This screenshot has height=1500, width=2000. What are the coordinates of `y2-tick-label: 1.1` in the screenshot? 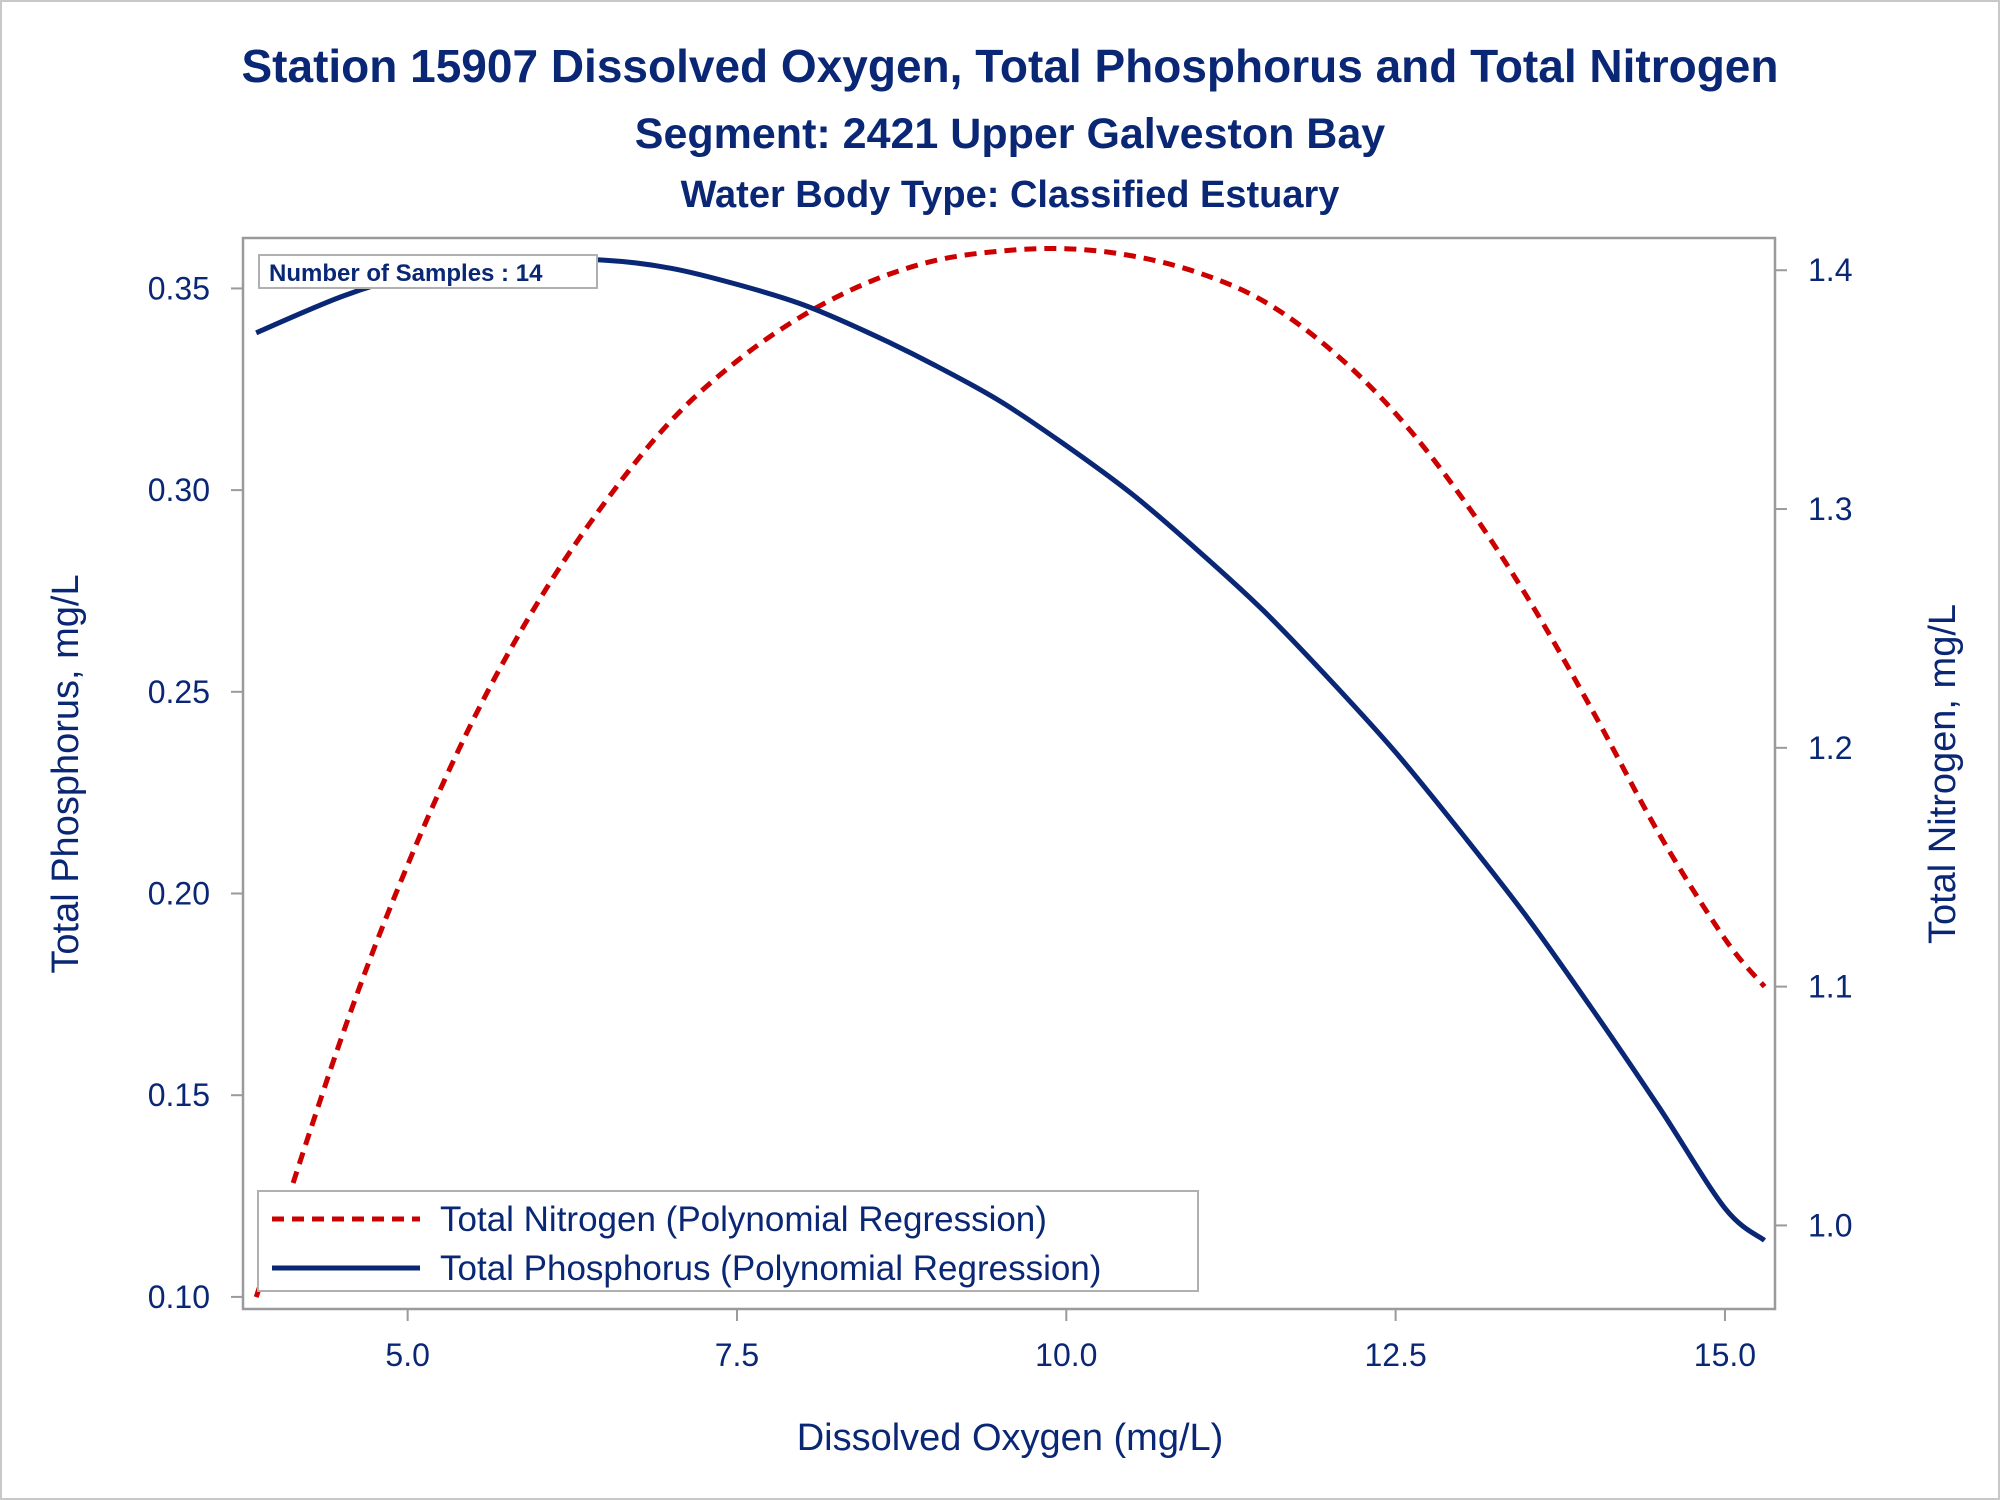 It's located at (1830, 987).